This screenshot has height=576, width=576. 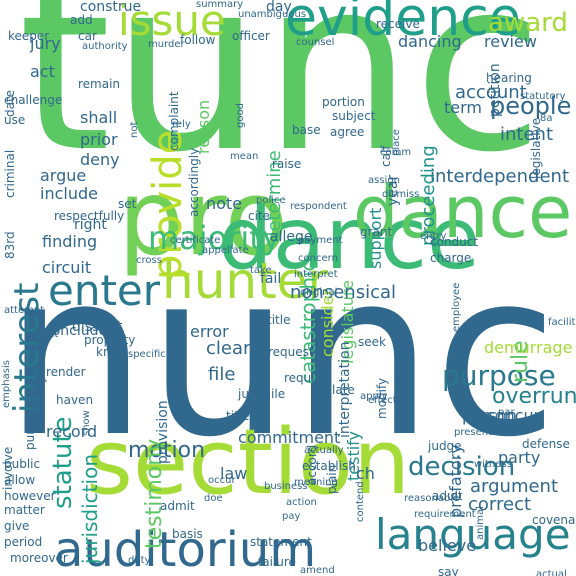 What do you see at coordinates (445, 514) in the screenshot?
I see `cloud-word: requirement` at bounding box center [445, 514].